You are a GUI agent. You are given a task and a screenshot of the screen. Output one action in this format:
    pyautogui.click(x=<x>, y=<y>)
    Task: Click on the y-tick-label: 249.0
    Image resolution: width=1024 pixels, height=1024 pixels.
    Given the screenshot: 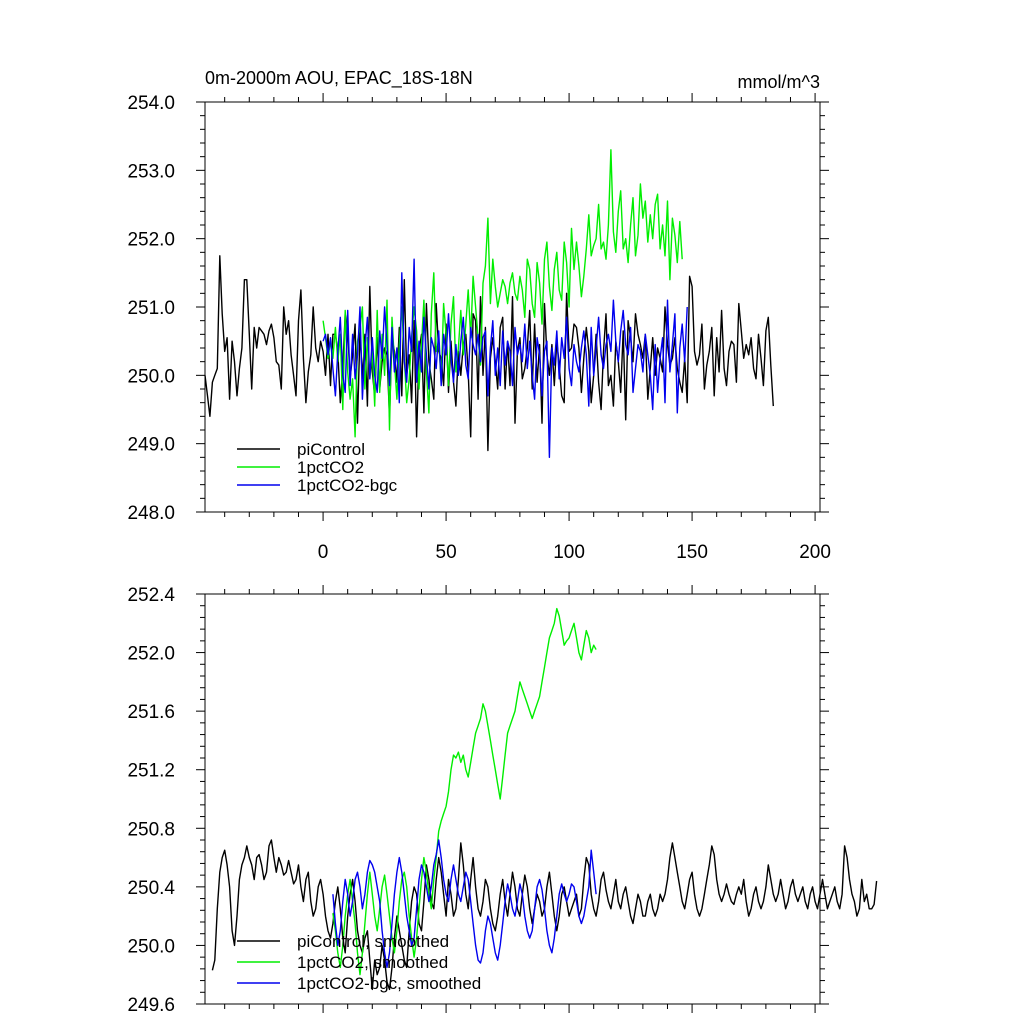 What is the action you would take?
    pyautogui.click(x=151, y=445)
    